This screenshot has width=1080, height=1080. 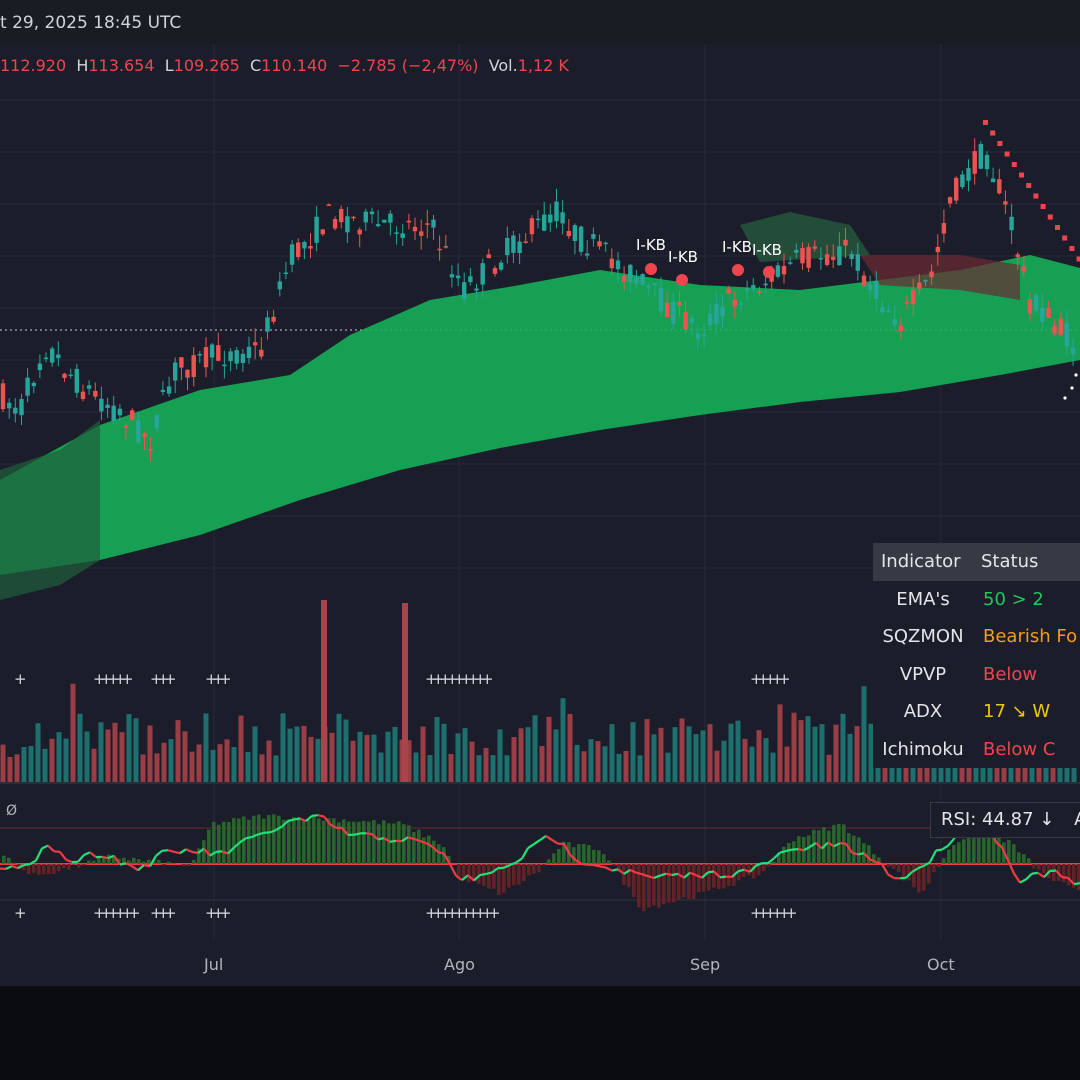 What do you see at coordinates (1065, 238) in the screenshot?
I see `sar-dot` at bounding box center [1065, 238].